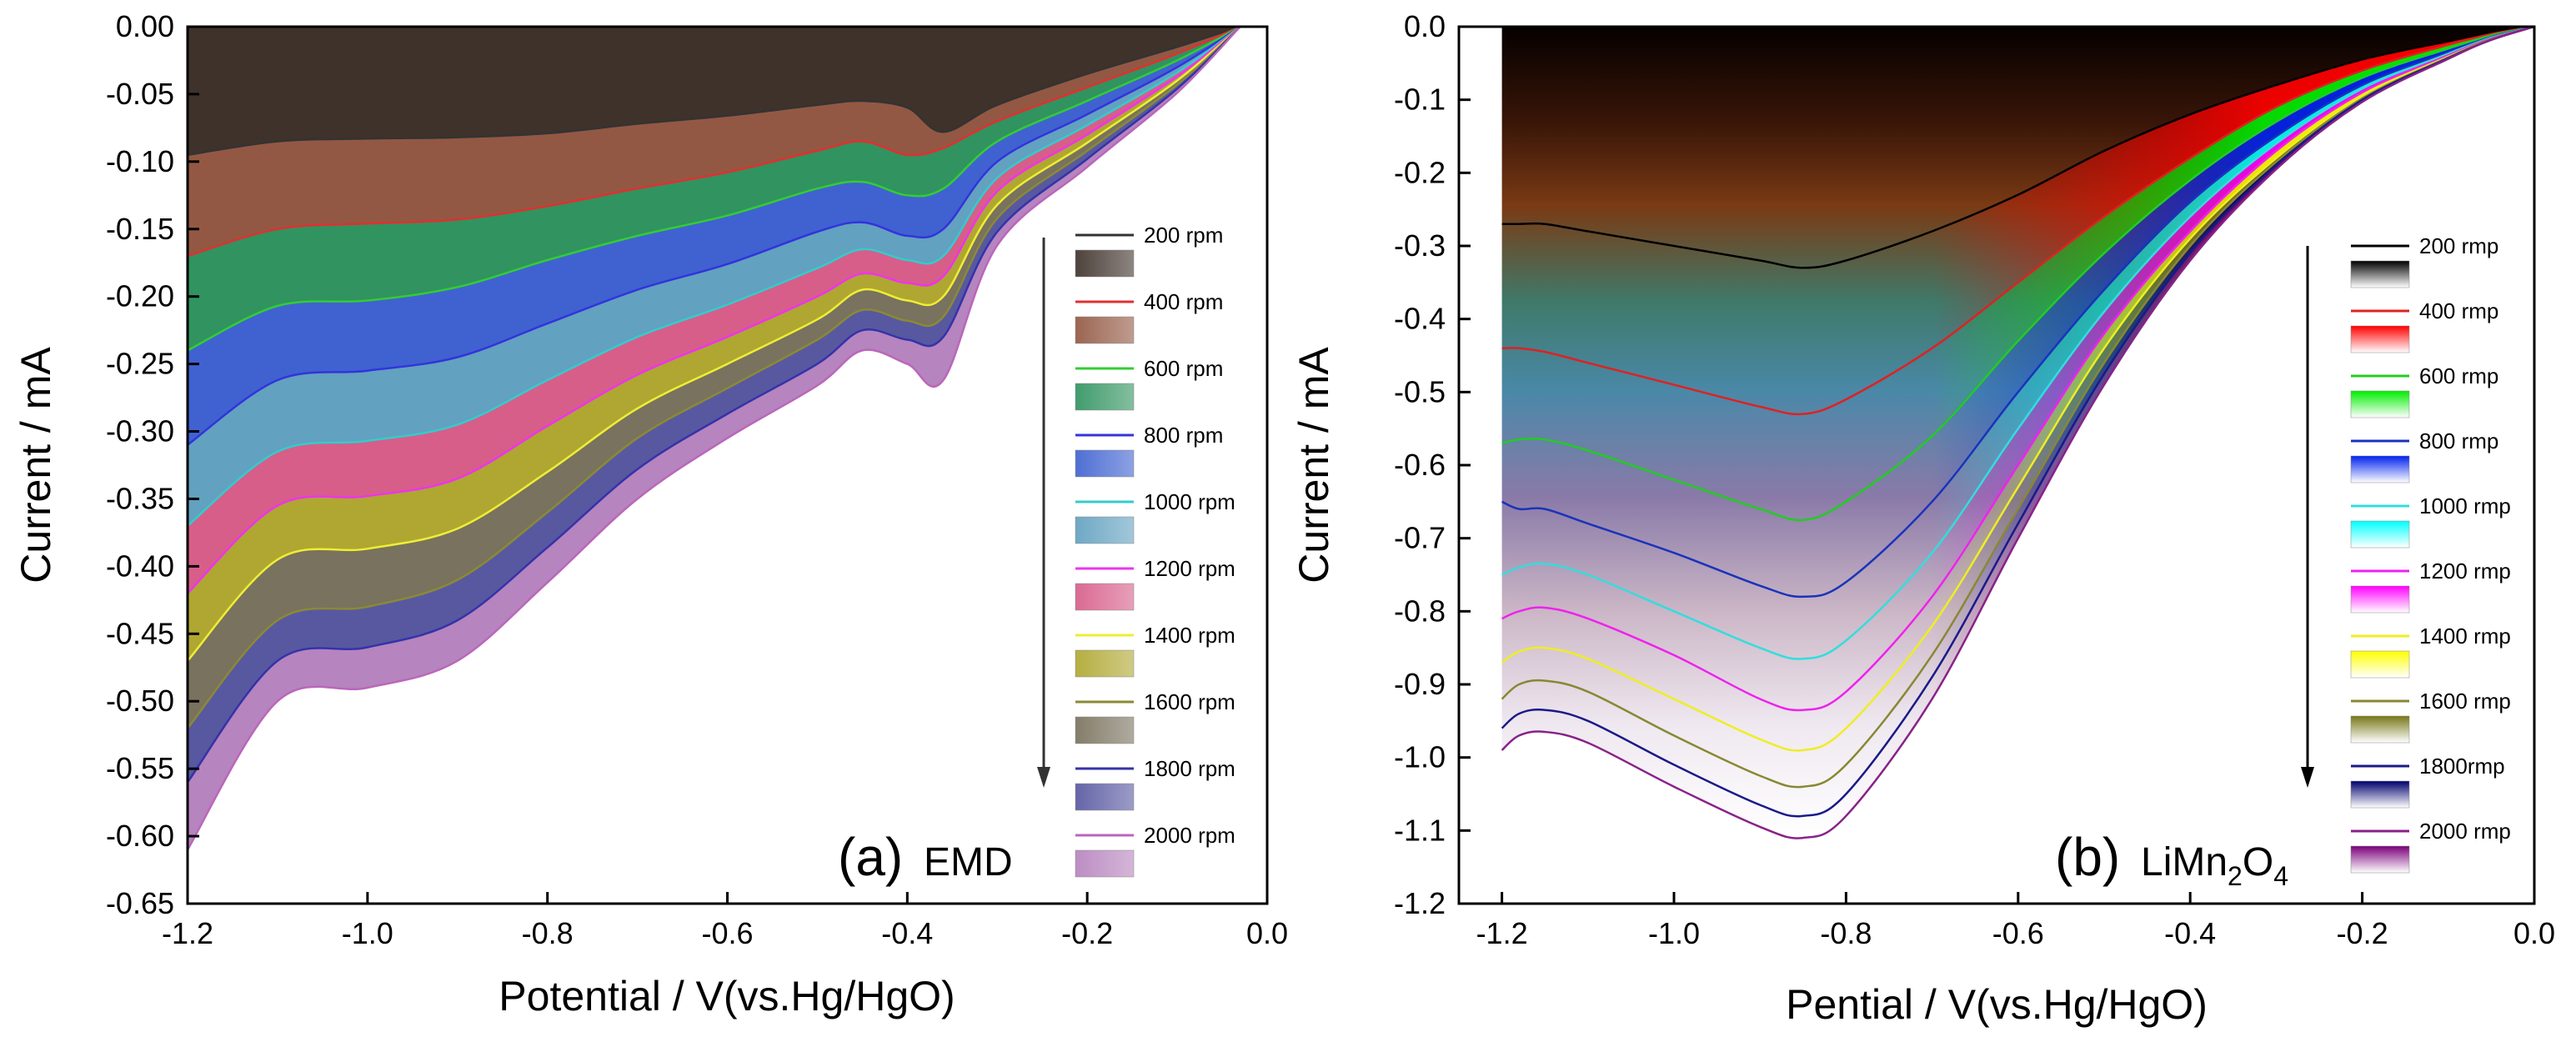 The height and width of the screenshot is (1042, 2576). I want to click on panel-b-sample-label: LiMn2O4, so click(2214, 865).